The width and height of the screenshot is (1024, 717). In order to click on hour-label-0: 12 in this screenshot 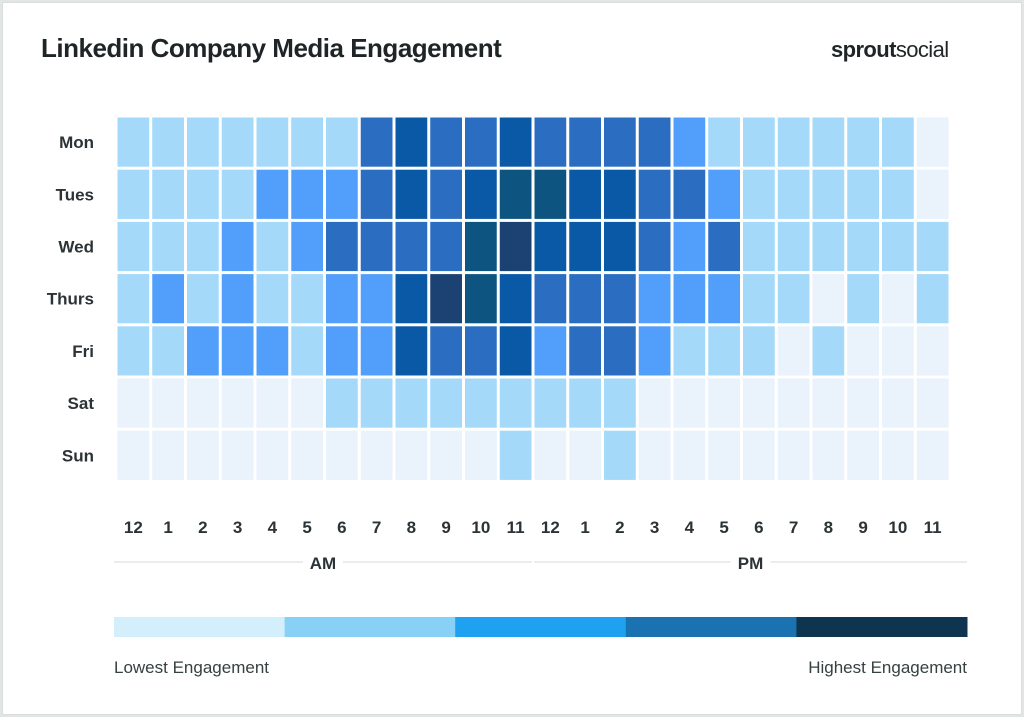, I will do `click(133, 527)`.